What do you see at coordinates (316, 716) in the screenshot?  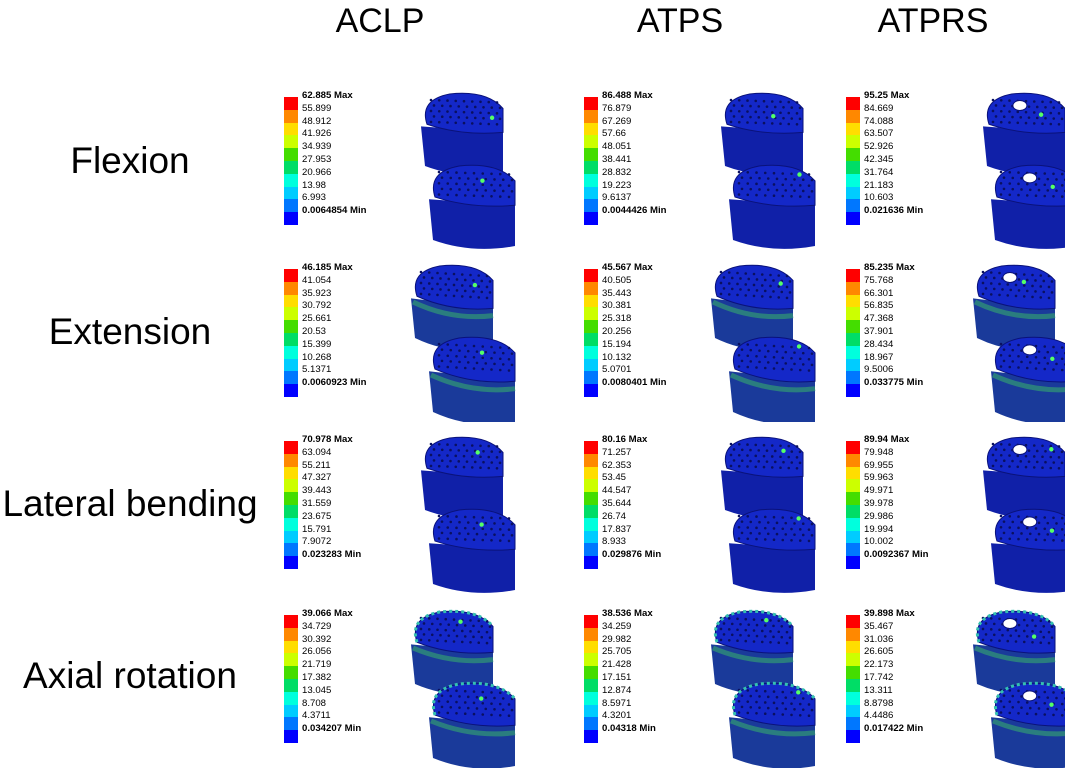 I see `legend-level-label: 4.3711` at bounding box center [316, 716].